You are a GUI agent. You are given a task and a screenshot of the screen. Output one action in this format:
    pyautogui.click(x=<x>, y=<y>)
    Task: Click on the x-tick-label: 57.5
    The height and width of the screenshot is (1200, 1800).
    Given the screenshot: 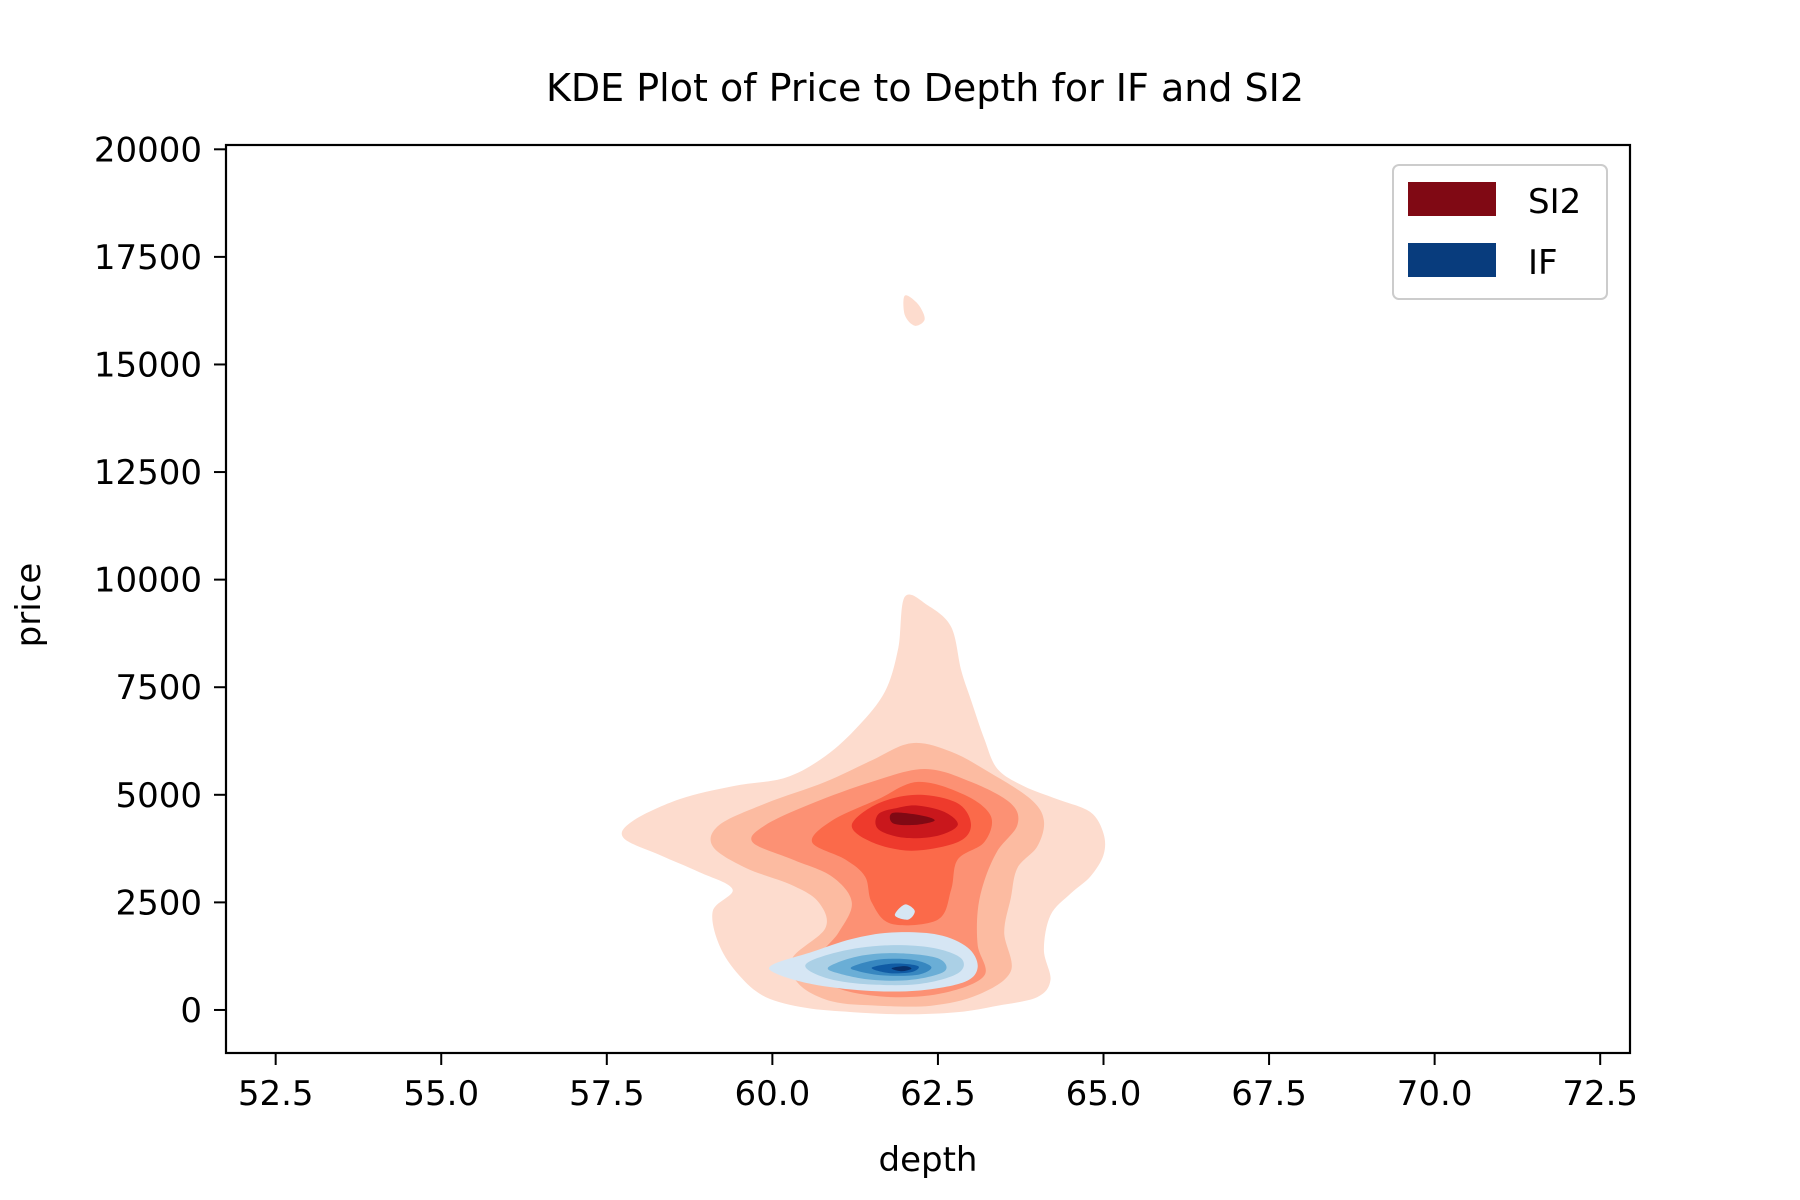 What is the action you would take?
    pyautogui.click(x=607, y=1094)
    